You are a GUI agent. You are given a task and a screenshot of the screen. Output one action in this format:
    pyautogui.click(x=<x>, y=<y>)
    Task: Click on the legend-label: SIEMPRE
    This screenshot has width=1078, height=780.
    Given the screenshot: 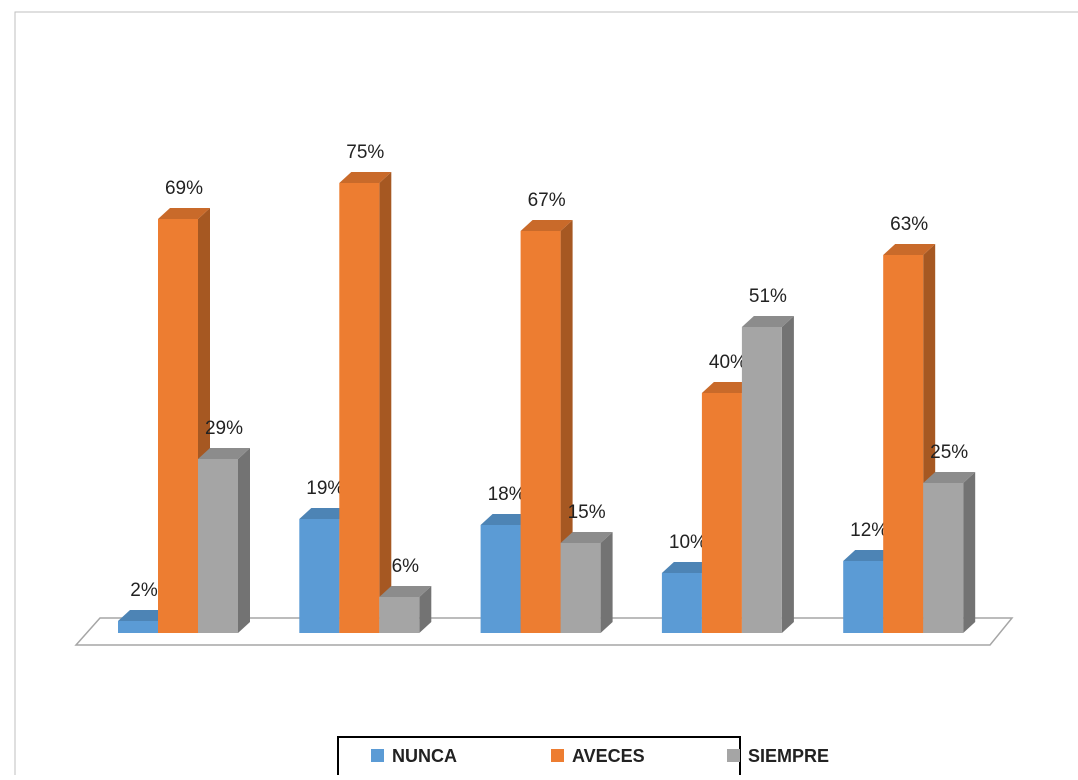 What is the action you would take?
    pyautogui.click(x=788, y=756)
    